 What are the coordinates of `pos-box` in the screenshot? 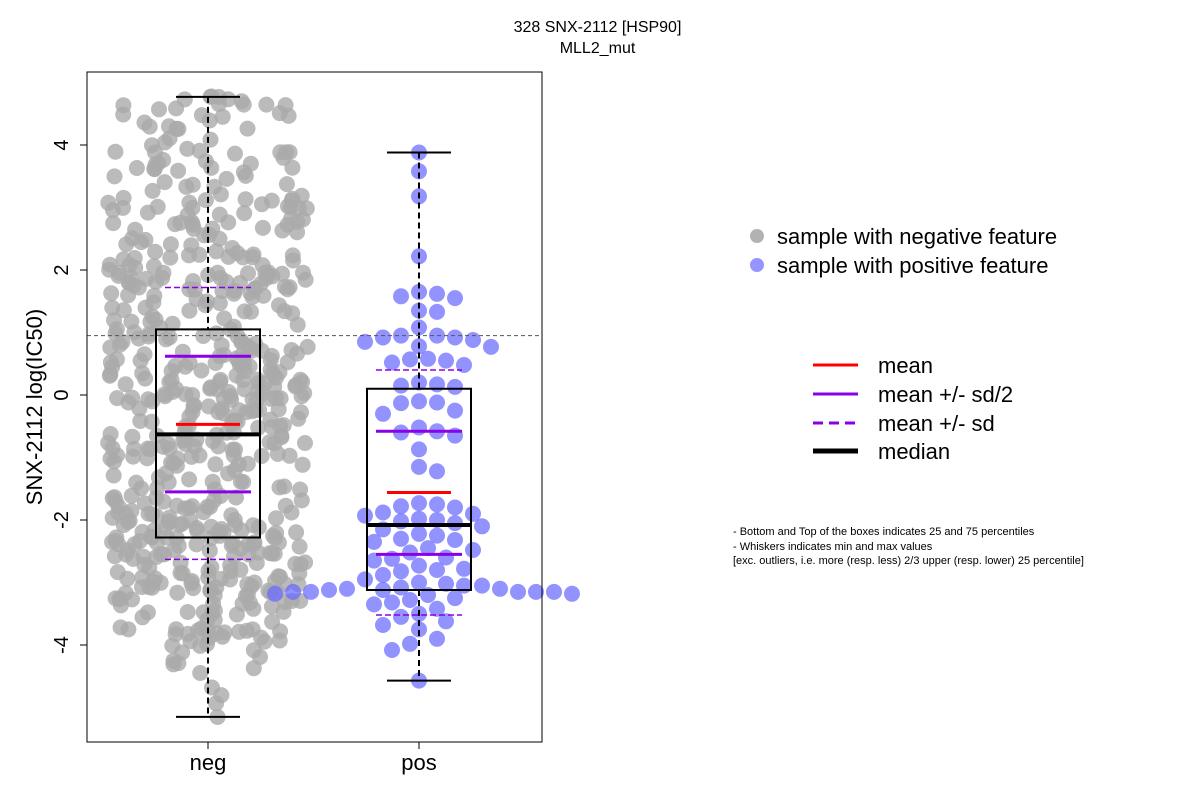 It's located at (419, 489).